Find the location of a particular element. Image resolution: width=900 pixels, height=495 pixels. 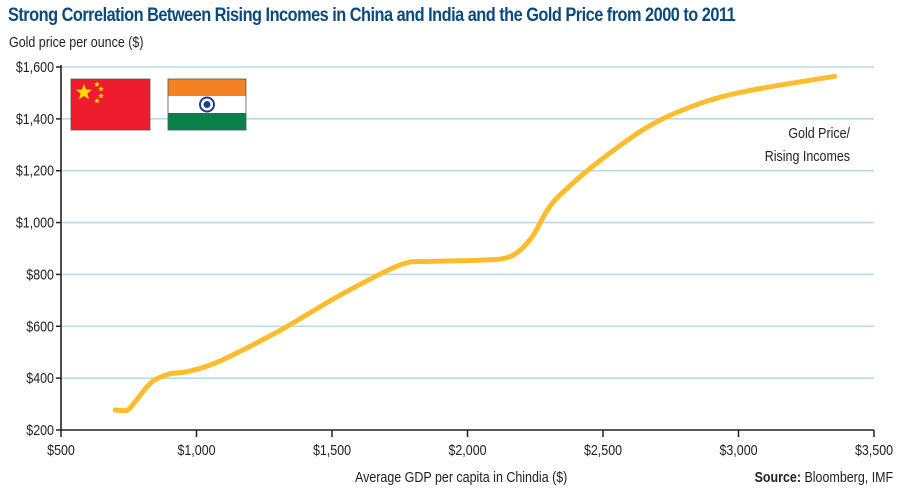

x-tick-label: $1,000 is located at coordinates (196, 450).